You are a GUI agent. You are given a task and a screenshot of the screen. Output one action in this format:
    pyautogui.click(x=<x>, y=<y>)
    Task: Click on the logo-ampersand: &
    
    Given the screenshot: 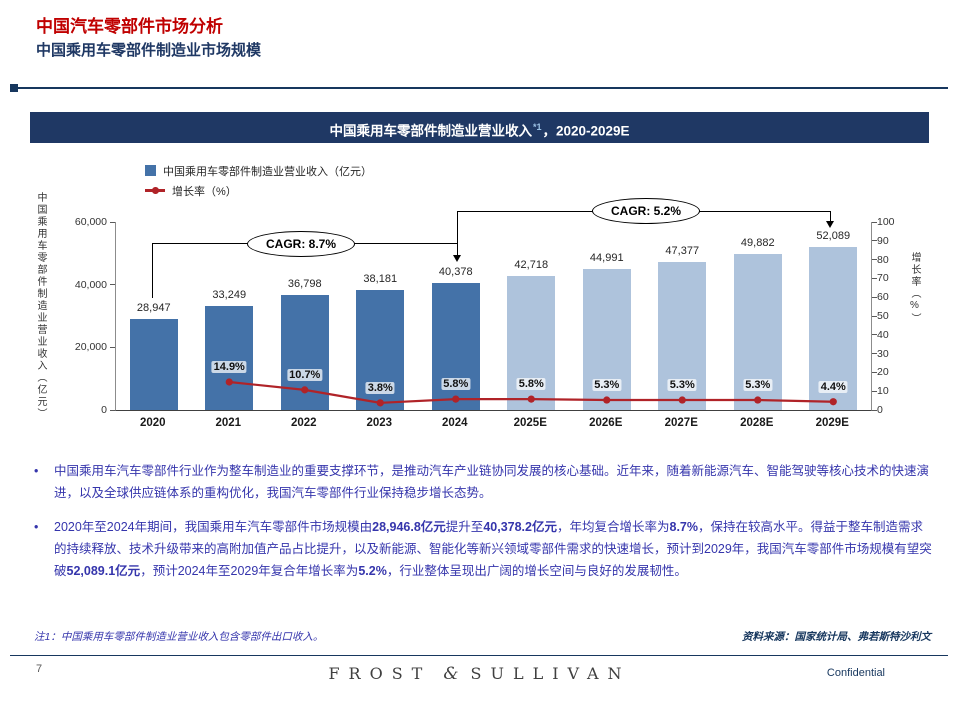 What is the action you would take?
    pyautogui.click(x=451, y=674)
    